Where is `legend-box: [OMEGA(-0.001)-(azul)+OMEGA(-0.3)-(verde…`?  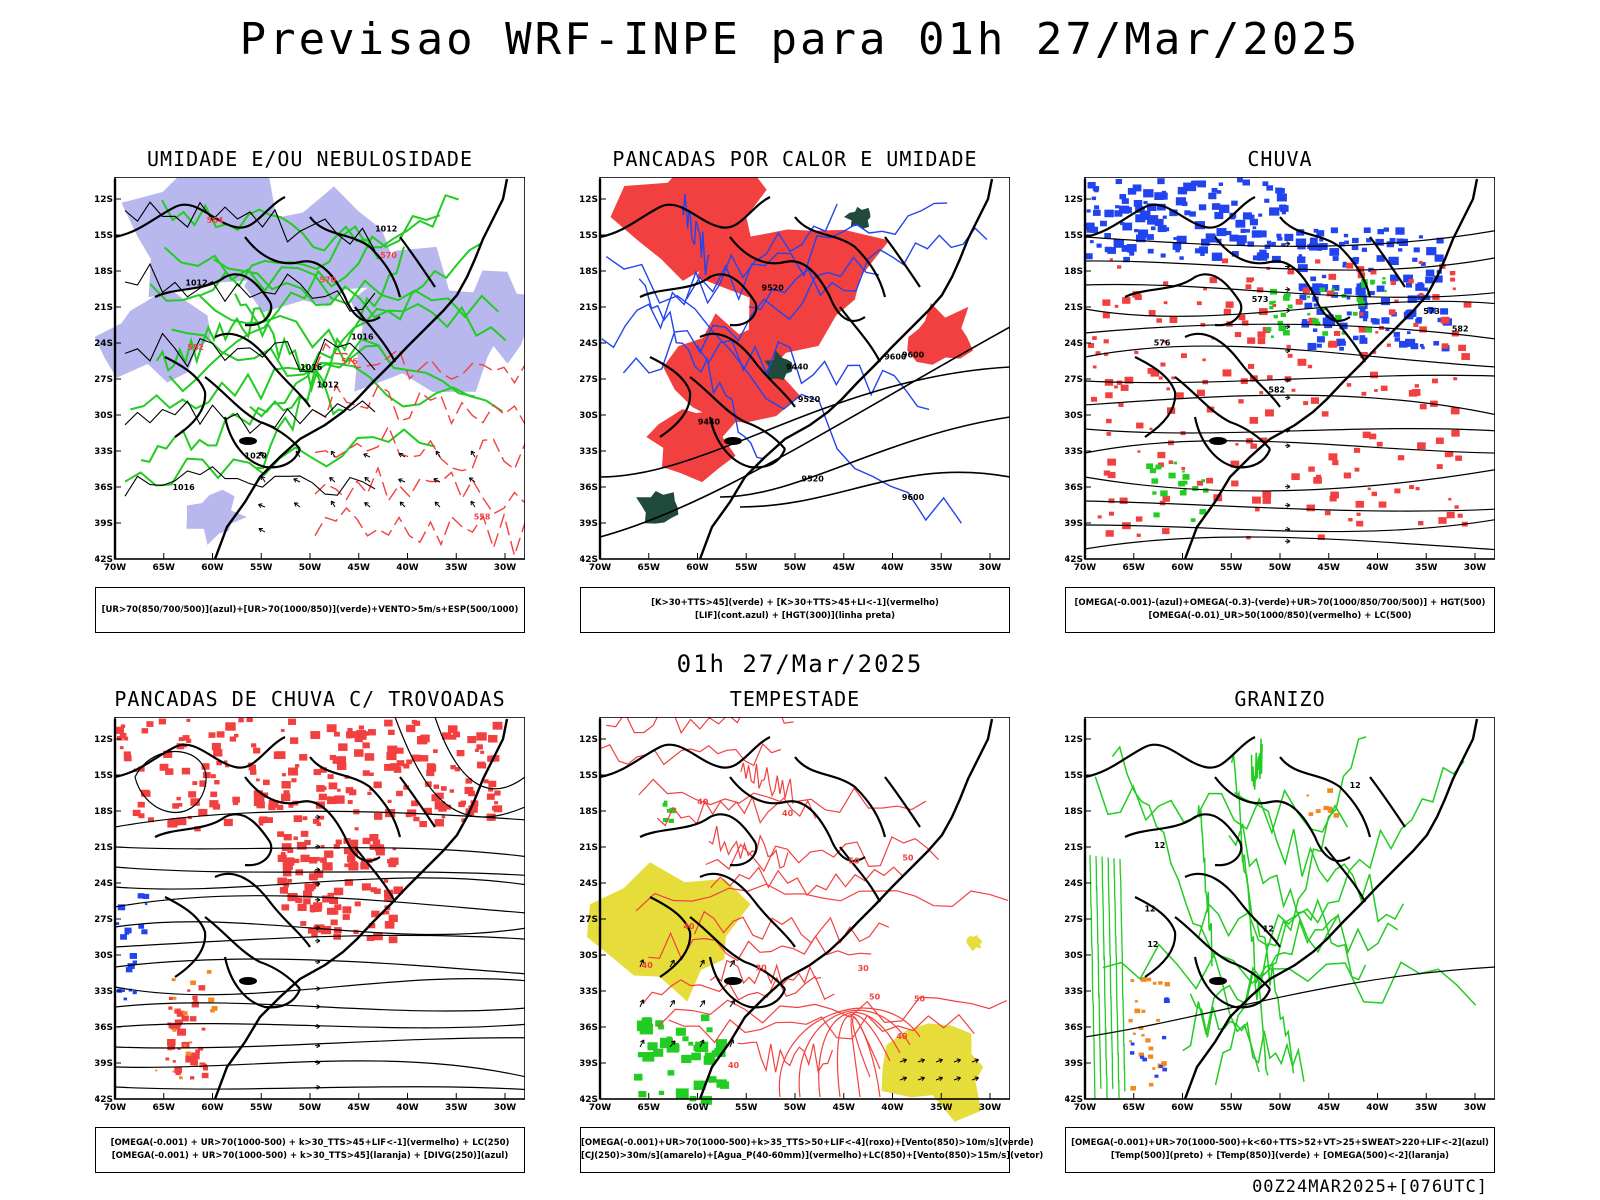
legend-box: [OMEGA(-0.001)-(azul)+OMEGA(-0.3)-(verde… is located at coordinates (1280, 610).